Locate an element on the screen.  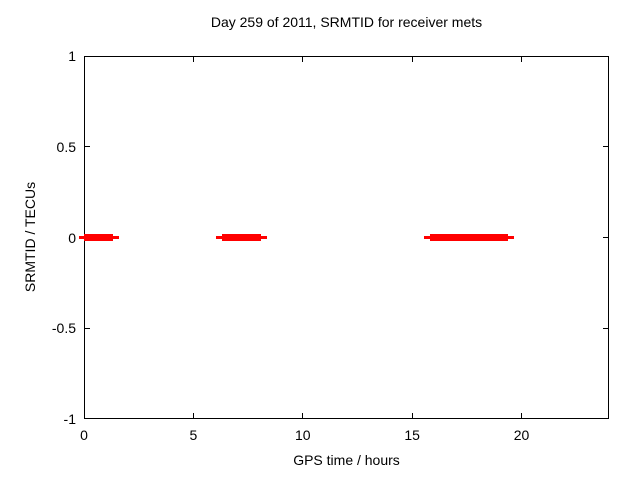
y-tick-label: 0.5 is located at coordinates (66, 146).